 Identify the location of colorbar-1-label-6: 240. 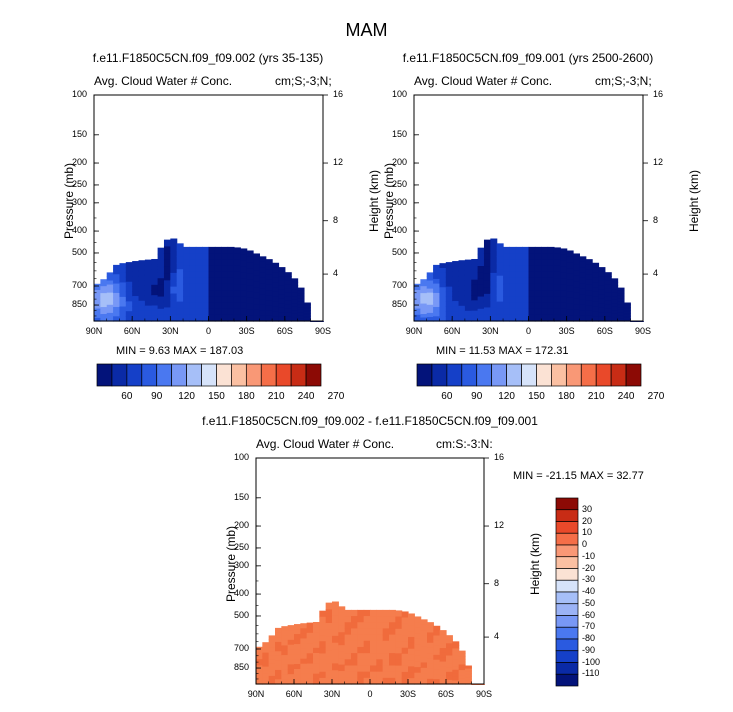
(306, 396).